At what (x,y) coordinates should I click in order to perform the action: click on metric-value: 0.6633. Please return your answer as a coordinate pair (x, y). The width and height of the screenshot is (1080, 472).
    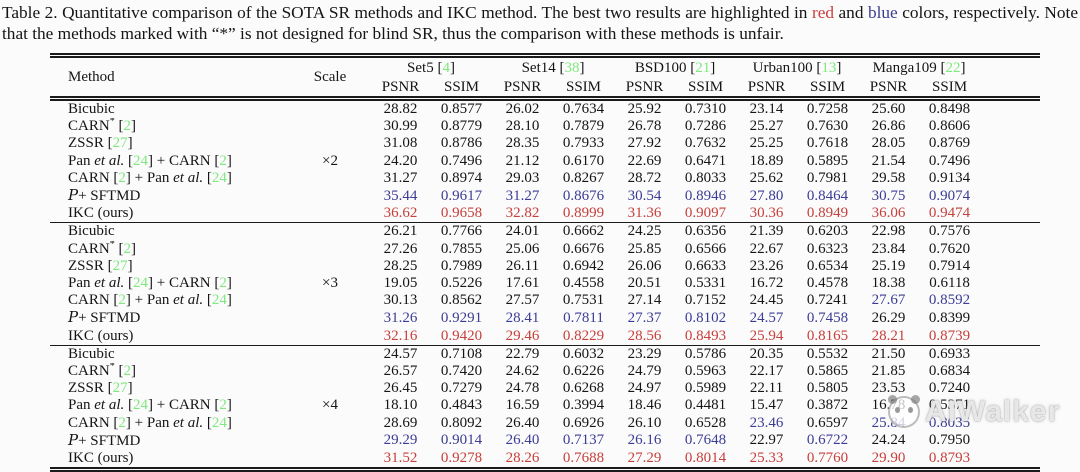
    Looking at the image, I should click on (705, 265).